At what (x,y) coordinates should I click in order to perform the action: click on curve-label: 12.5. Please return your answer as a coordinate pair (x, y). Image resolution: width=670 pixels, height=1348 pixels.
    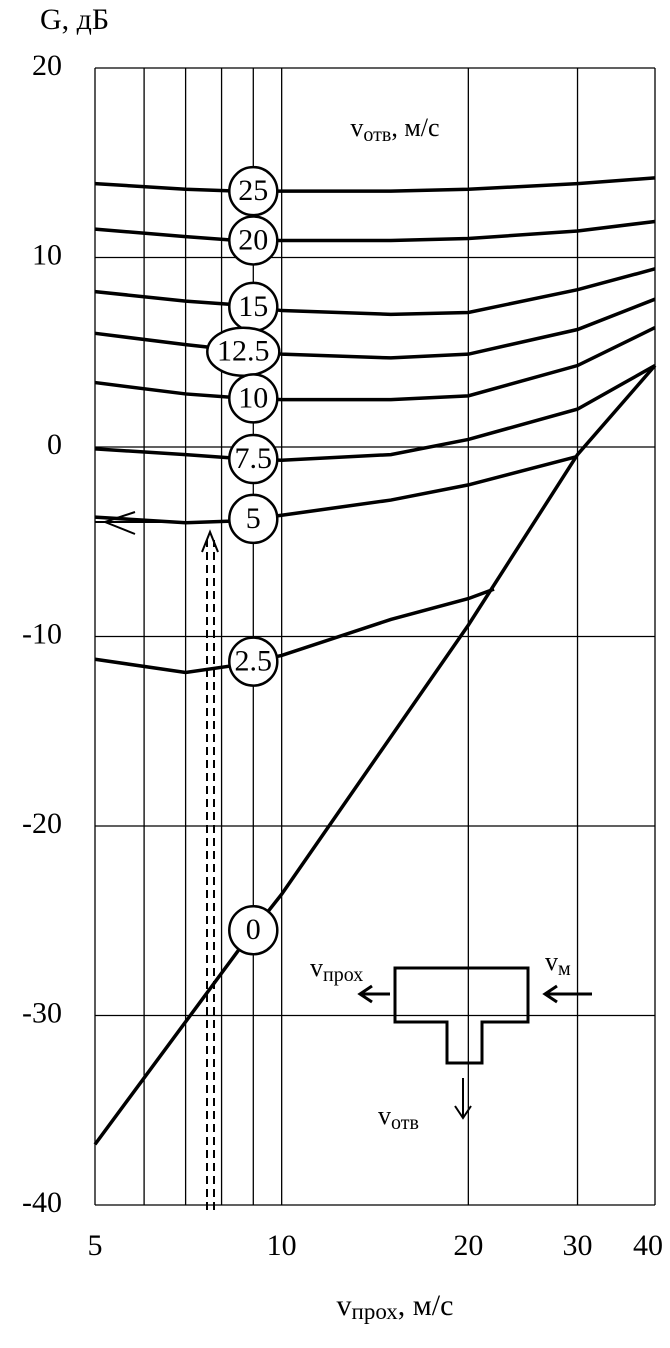
    Looking at the image, I should click on (243, 351).